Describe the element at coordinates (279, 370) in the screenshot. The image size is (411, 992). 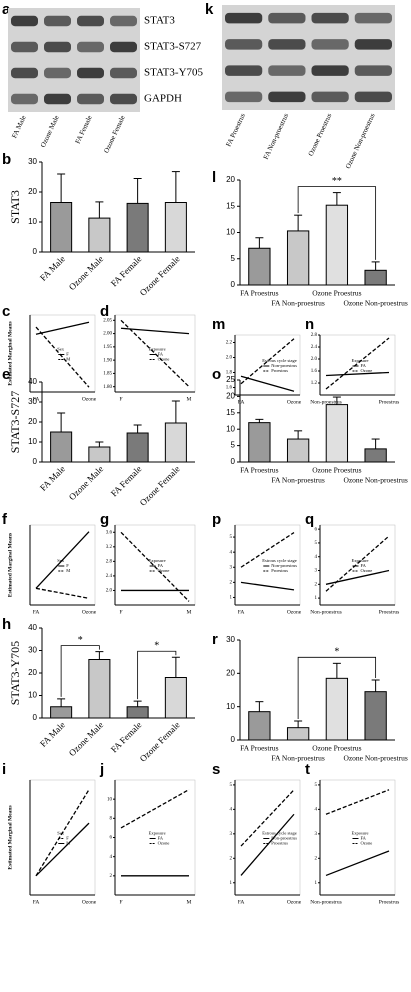
I see `legend-label: Proestrus` at that location.